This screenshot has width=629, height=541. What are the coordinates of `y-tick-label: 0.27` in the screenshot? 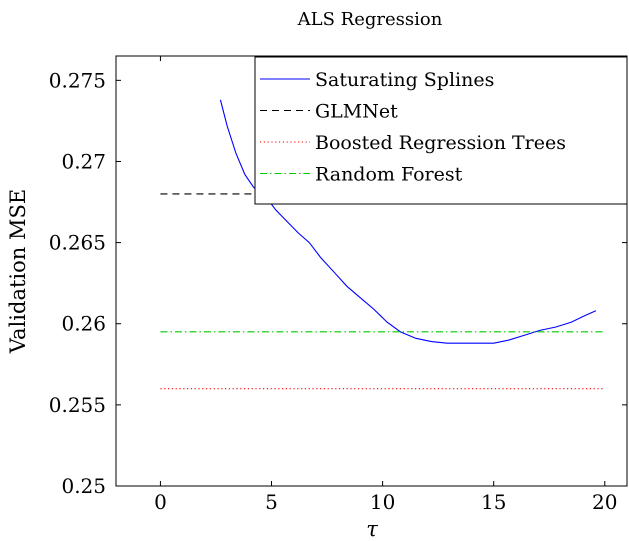 It's located at (83, 161).